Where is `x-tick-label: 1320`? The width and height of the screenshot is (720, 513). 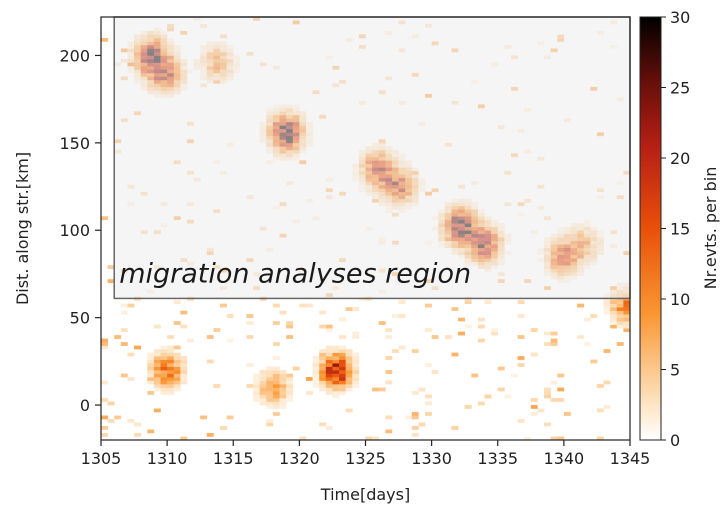
x-tick-label: 1320 is located at coordinates (299, 458).